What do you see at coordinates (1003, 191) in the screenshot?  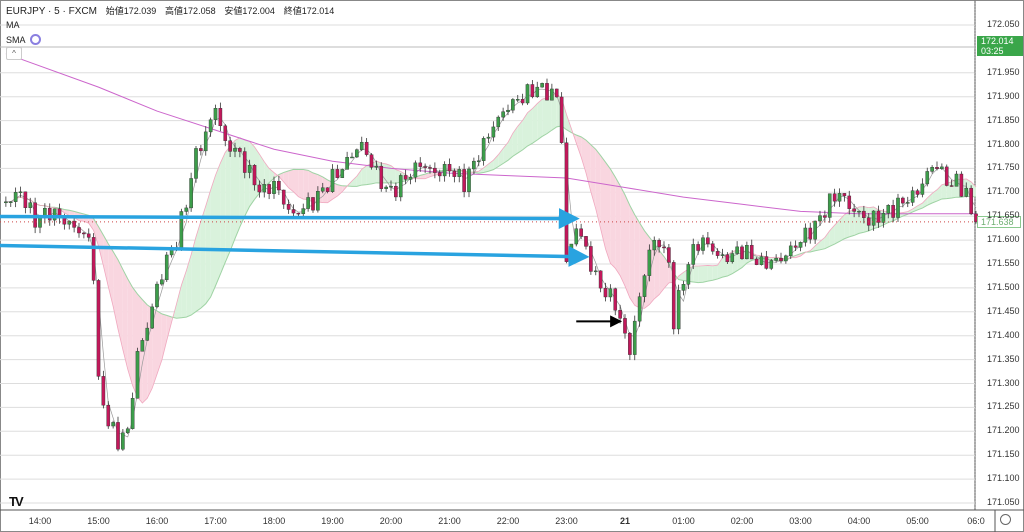 I see `y-tick-label: 171.700` at bounding box center [1003, 191].